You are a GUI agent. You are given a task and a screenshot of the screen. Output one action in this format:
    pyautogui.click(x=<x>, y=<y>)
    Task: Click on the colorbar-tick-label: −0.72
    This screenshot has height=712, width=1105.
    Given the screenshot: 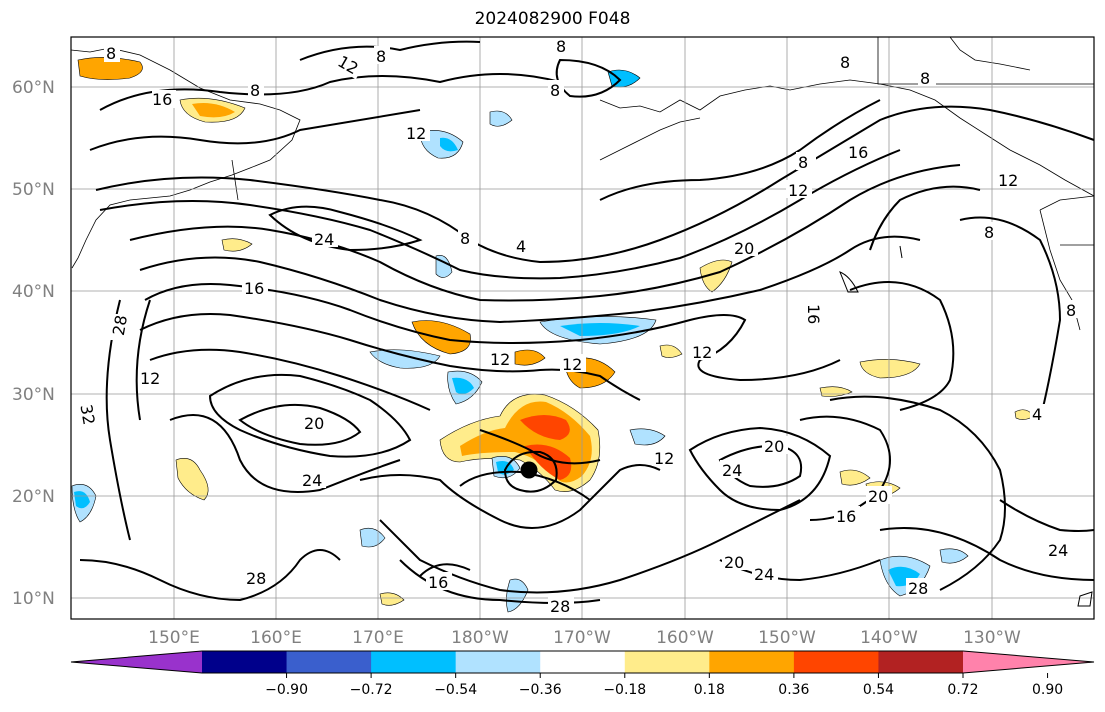 What is the action you would take?
    pyautogui.click(x=371, y=690)
    